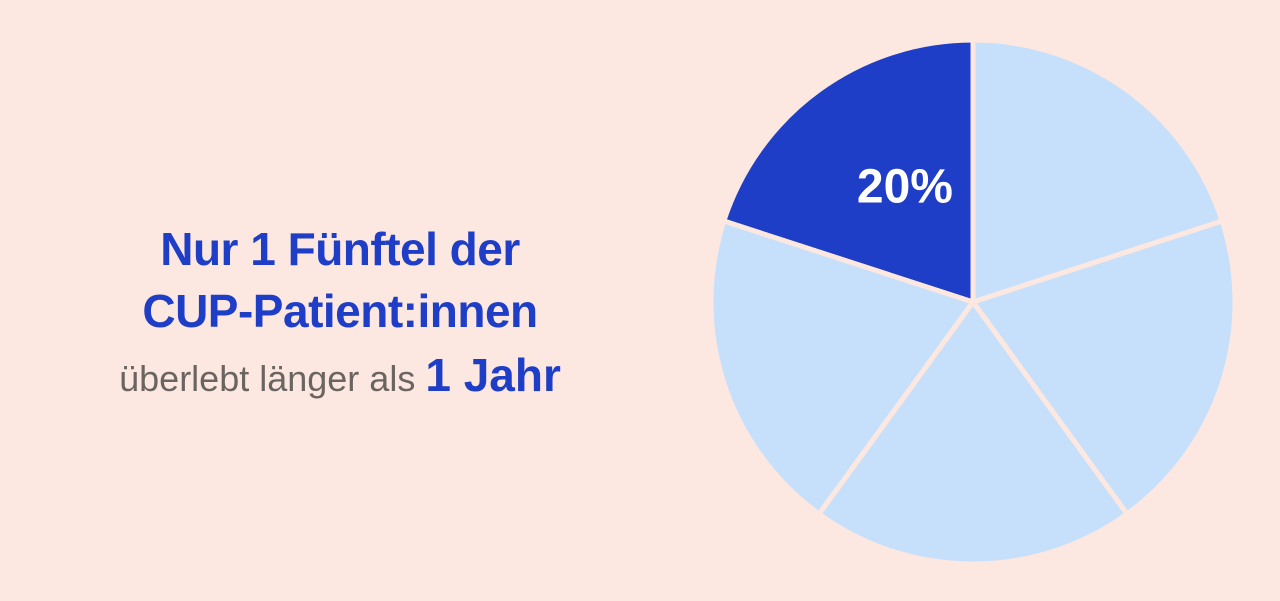 This screenshot has height=601, width=1280. I want to click on headline-line-1: Nur 1 Fünftel der, so click(340, 249).